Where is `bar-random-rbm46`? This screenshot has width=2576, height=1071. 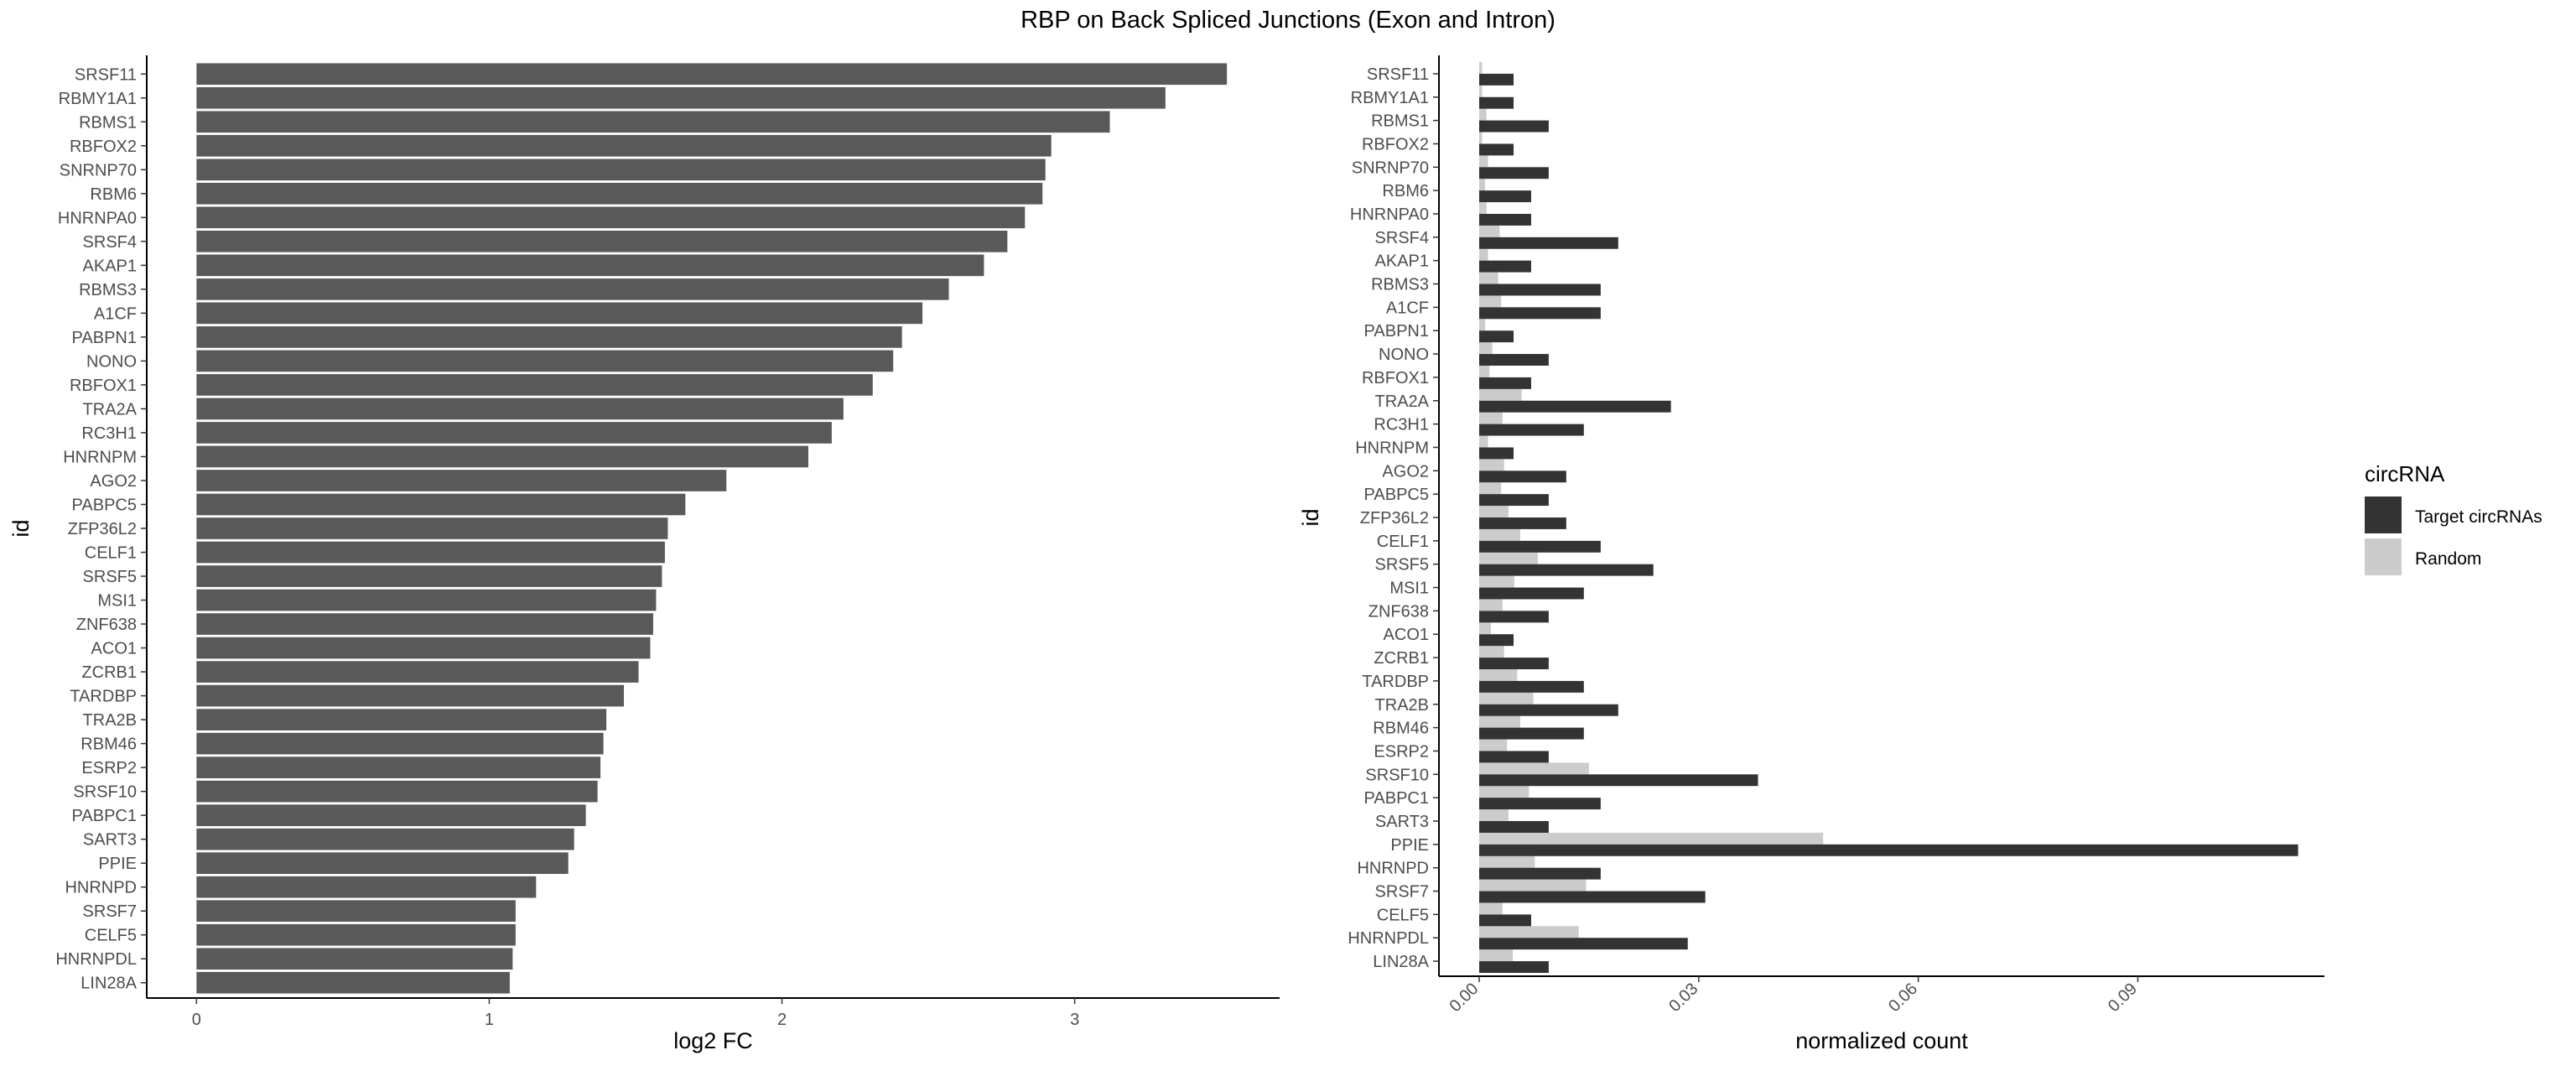
bar-random-rbm46 is located at coordinates (1499, 721).